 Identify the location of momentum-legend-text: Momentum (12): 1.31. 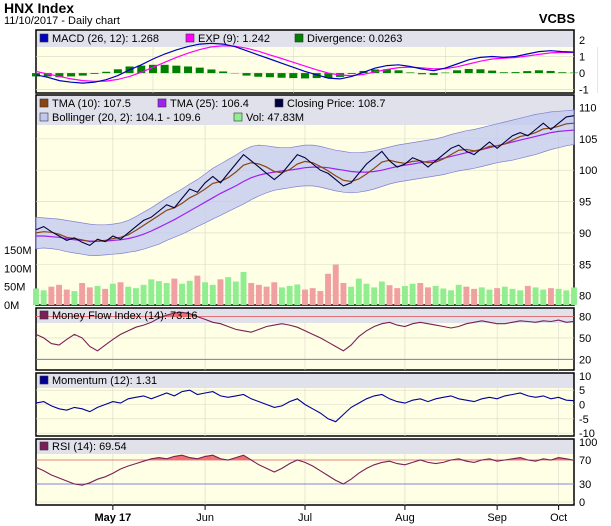
(104, 381).